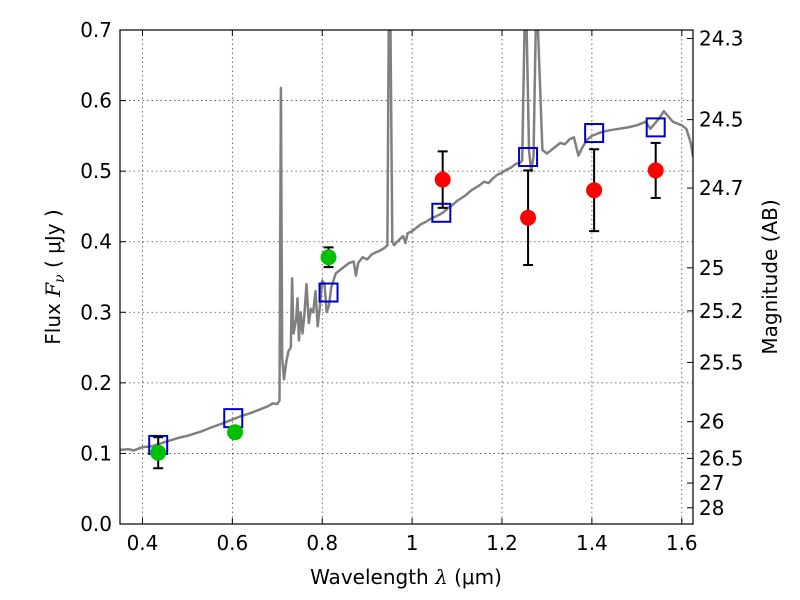  I want to click on y-tick-label: 0.7, so click(96, 30).